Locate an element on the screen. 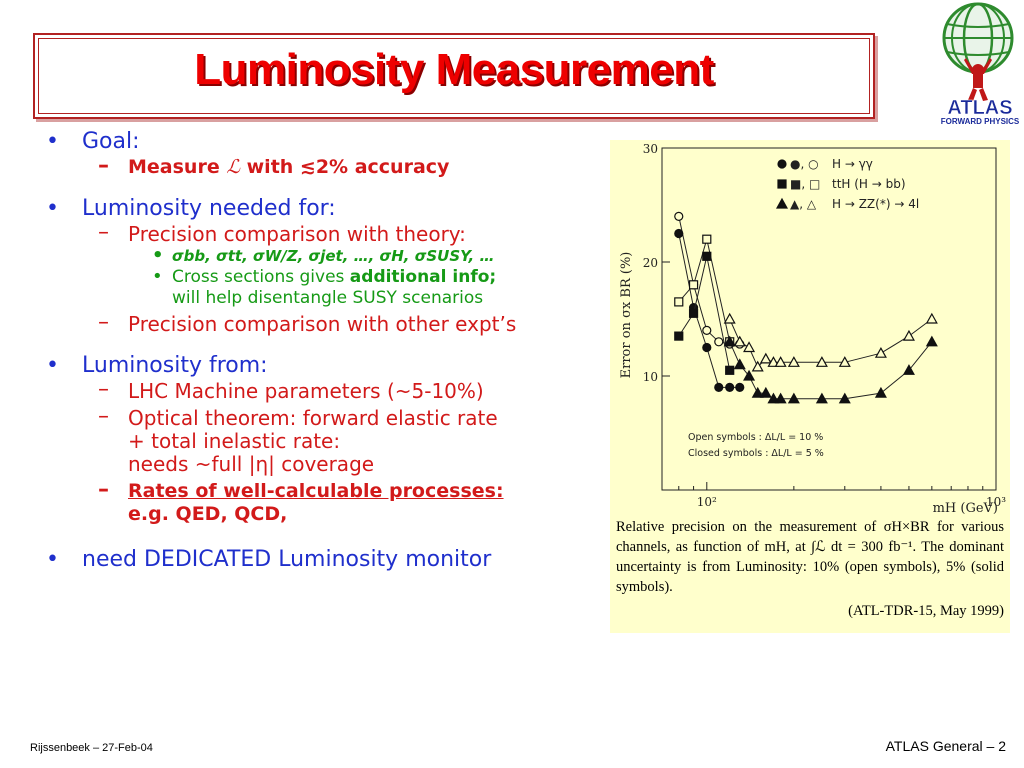  legend-symbols-tth: ■, □ is located at coordinates (805, 184).